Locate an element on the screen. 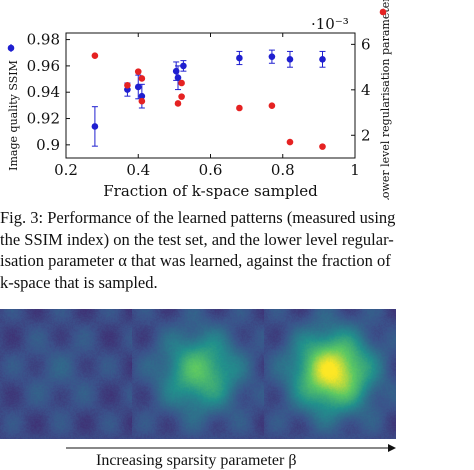 This screenshot has height=470, width=474. y-left-tick-label: 0.9 is located at coordinates (48, 145).